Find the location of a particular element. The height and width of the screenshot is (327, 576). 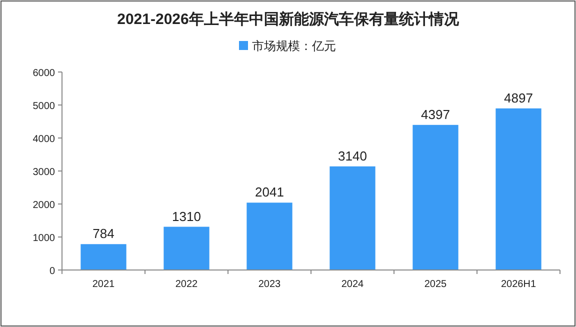

y-tick-label: 5000 is located at coordinates (44, 106).